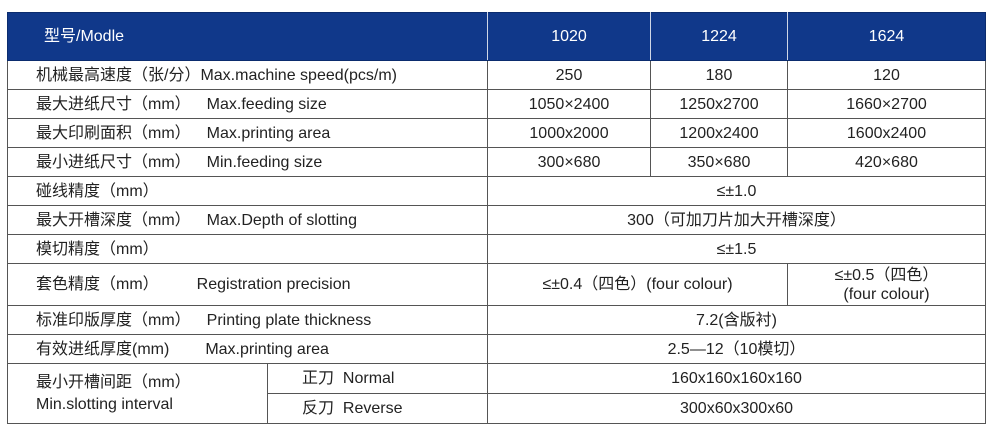 This screenshot has height=443, width=998. What do you see at coordinates (736, 408) in the screenshot?
I see `cell: 300x60x300x60` at bounding box center [736, 408].